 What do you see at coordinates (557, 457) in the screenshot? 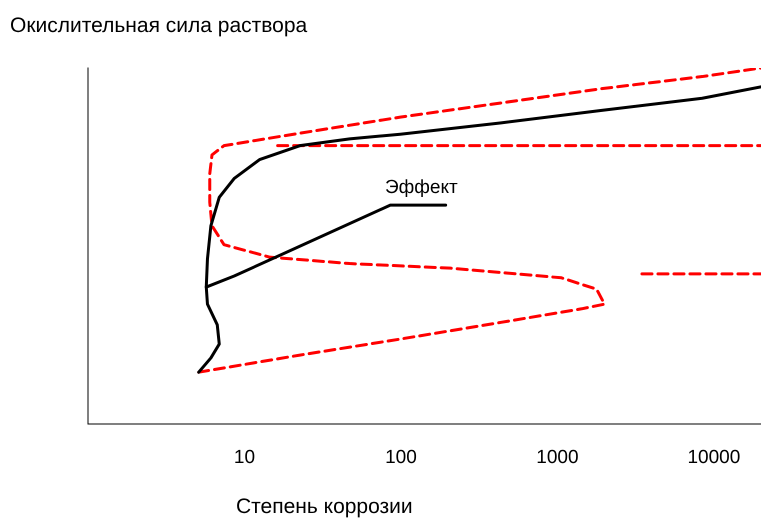
I see `x-tick-label: 1000` at bounding box center [557, 457].